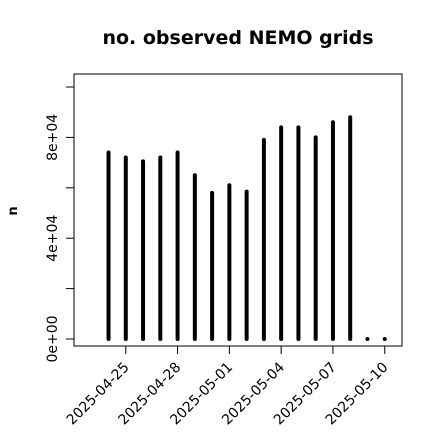 This screenshot has height=440, width=440. What do you see at coordinates (237, 38) in the screenshot?
I see `chart-title: no. observed NEMO grids` at bounding box center [237, 38].